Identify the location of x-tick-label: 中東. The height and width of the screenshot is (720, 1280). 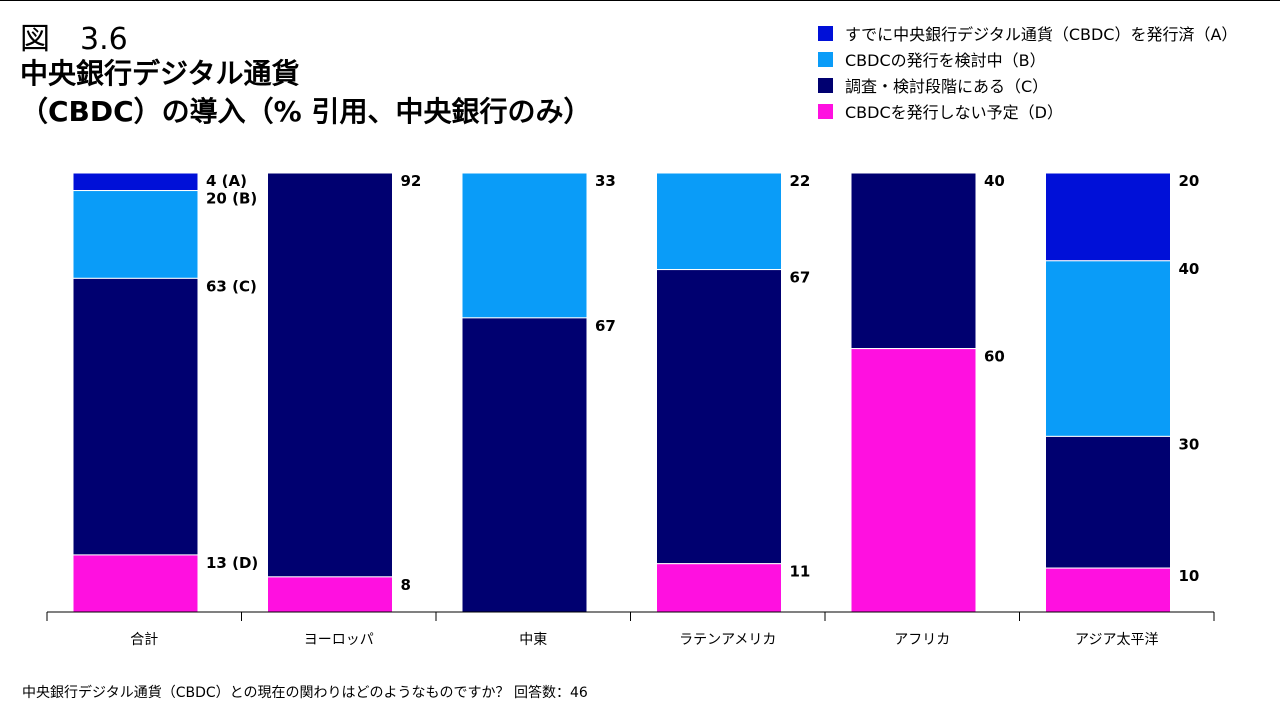
(533, 640).